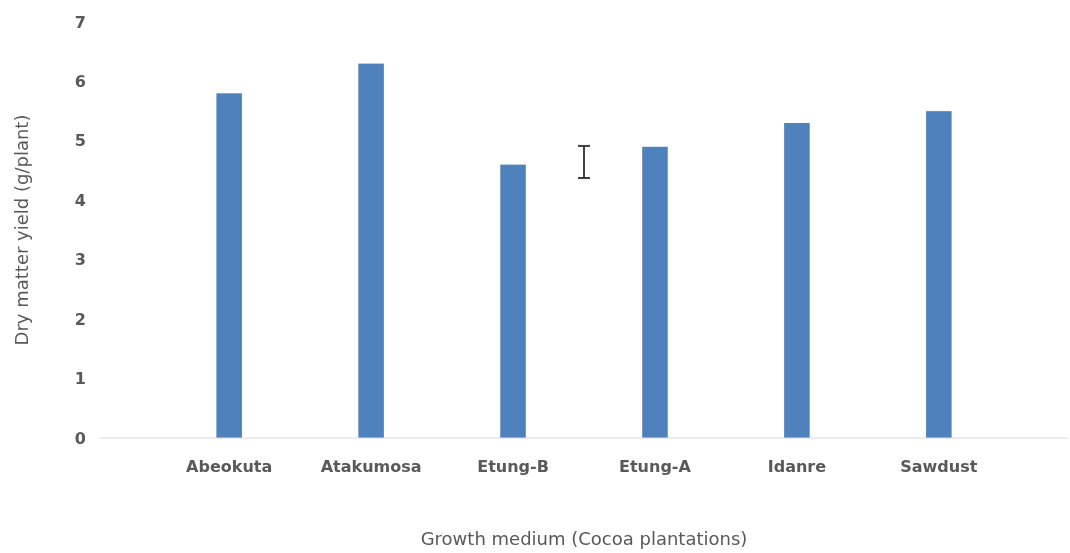 This screenshot has width=1070, height=553. What do you see at coordinates (513, 466) in the screenshot?
I see `x-tick-label: Etung-B` at bounding box center [513, 466].